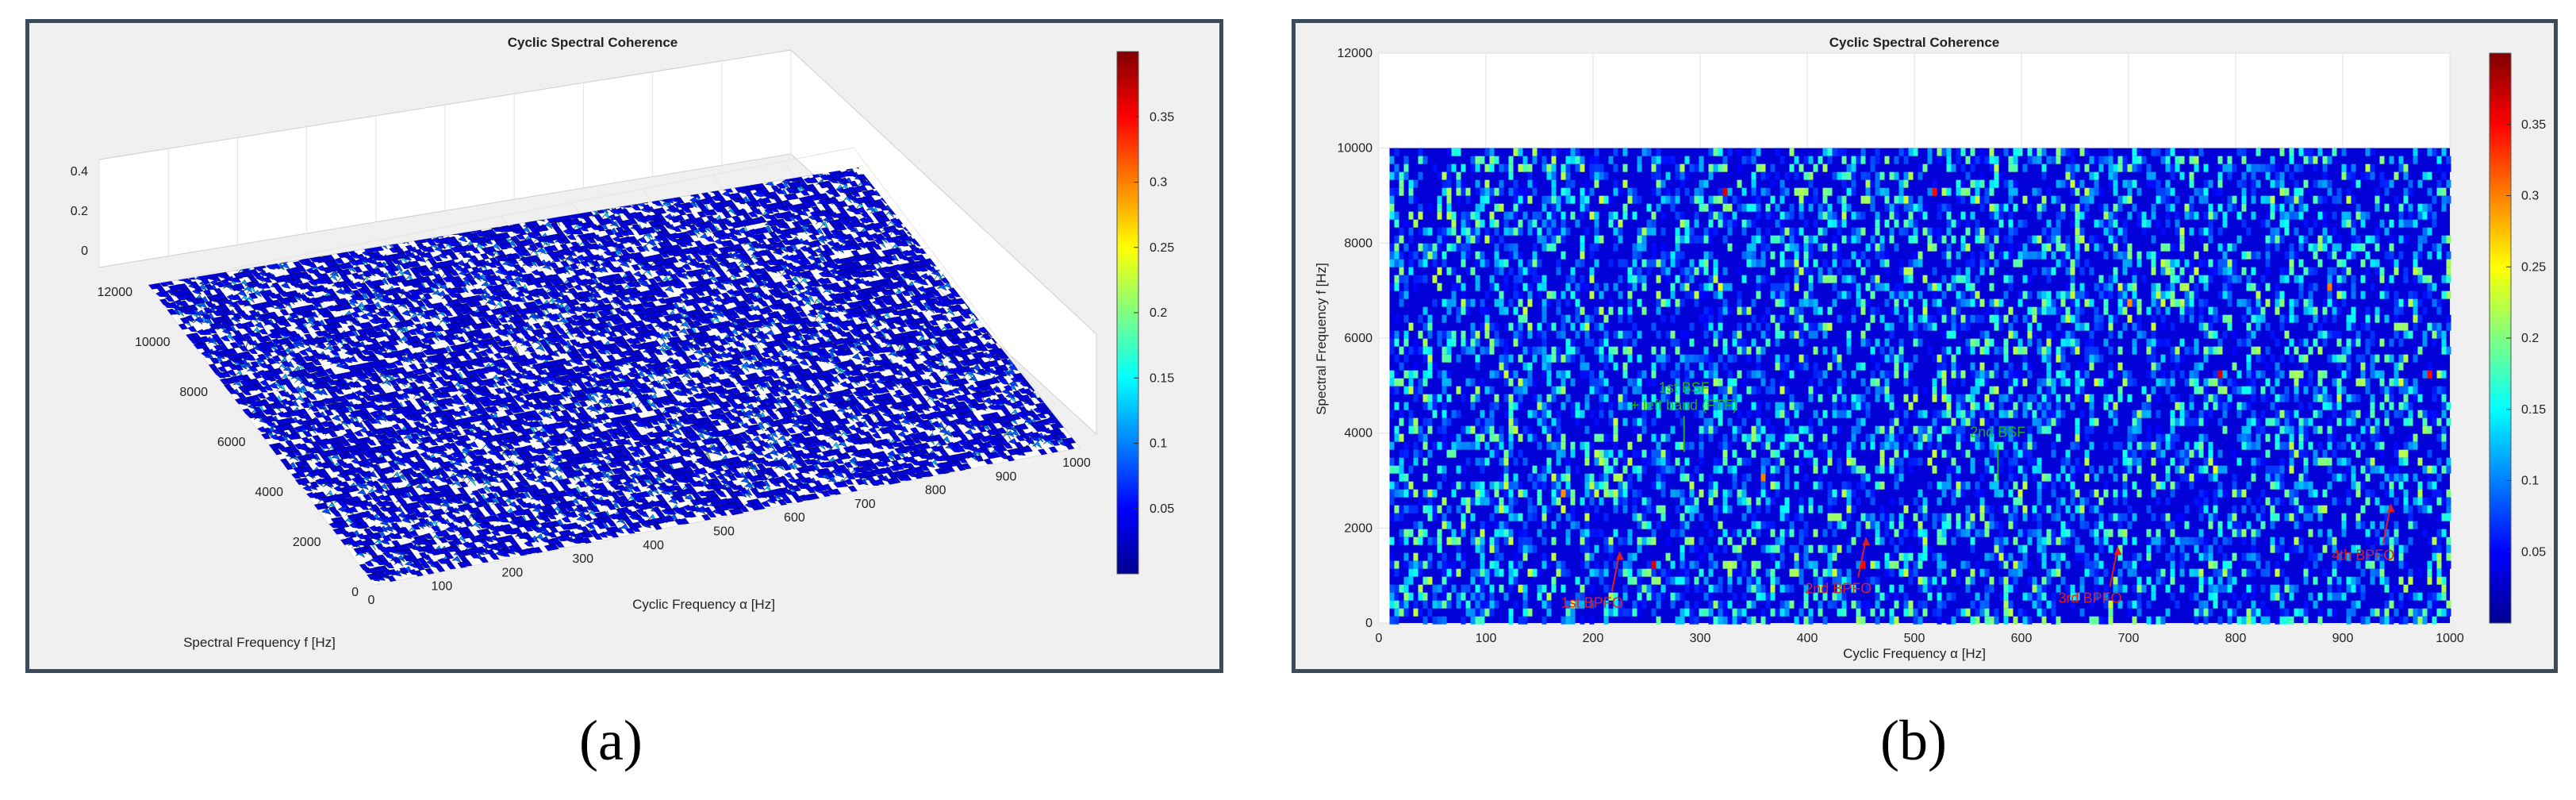 The height and width of the screenshot is (800, 2576). Describe the element at coordinates (79, 211) in the screenshot. I see `surface-z-tick: 0.2` at that location.